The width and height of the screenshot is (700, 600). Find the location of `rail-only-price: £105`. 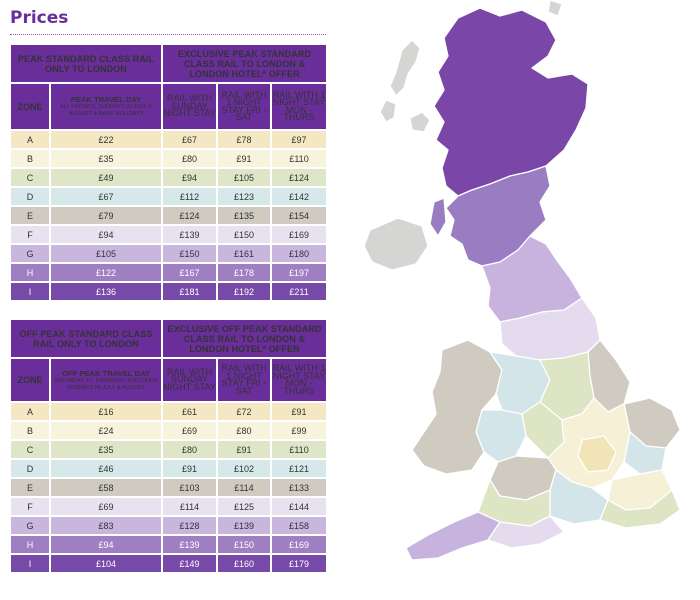

rail-only-price: £105 is located at coordinates (106, 253).